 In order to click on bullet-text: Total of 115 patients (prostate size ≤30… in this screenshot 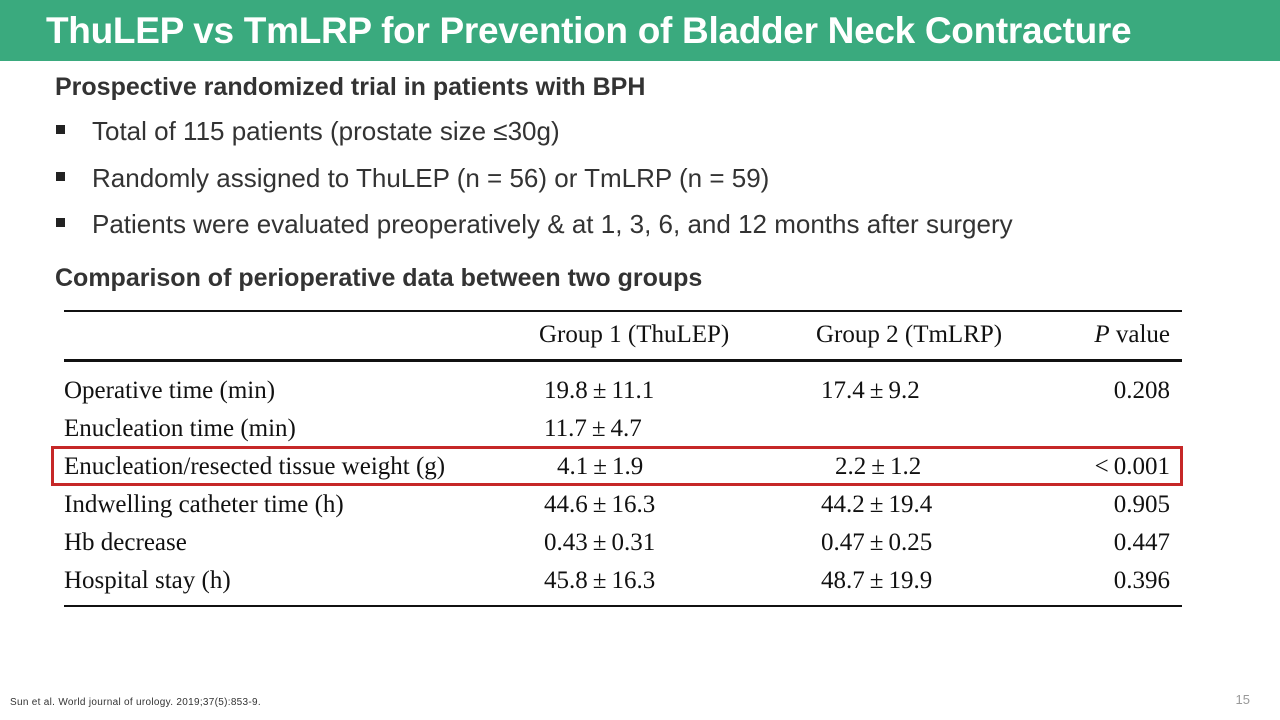, I will do `click(326, 131)`.